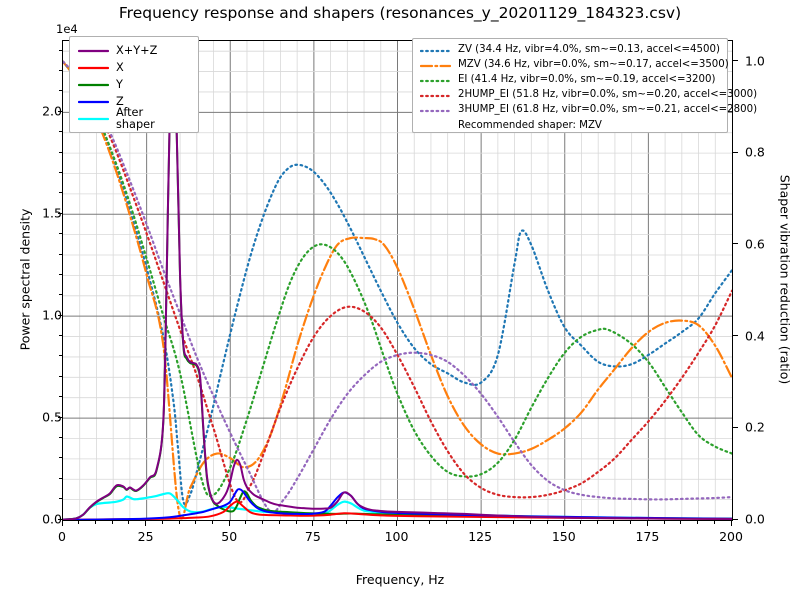  What do you see at coordinates (400, 579) in the screenshot?
I see `x-axis-label: Frequency, Hz` at bounding box center [400, 579].